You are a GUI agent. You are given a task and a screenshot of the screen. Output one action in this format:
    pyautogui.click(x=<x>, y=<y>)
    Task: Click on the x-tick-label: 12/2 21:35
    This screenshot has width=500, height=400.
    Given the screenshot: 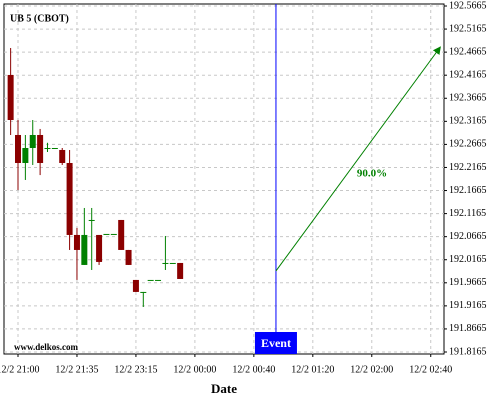 What is the action you would take?
    pyautogui.click(x=76, y=369)
    